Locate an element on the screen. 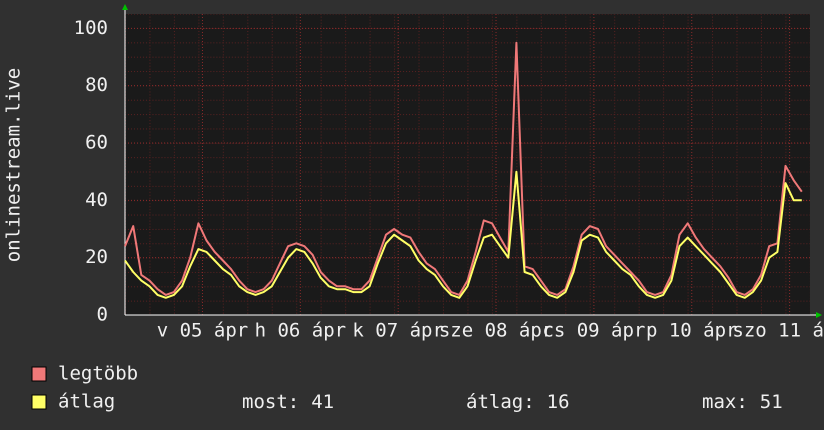 This screenshot has height=430, width=824. summary-value: 51 is located at coordinates (771, 402).